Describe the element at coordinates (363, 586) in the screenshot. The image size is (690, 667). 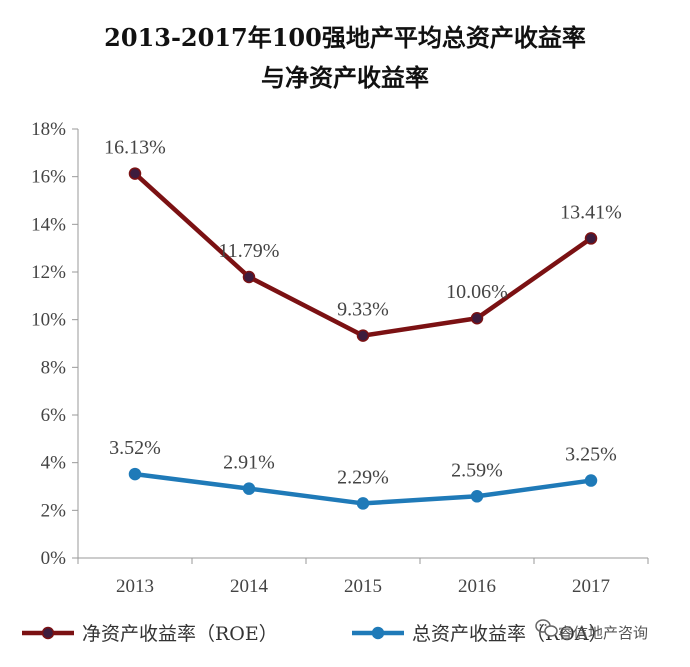
I see `x-tick-label: 2015` at that location.